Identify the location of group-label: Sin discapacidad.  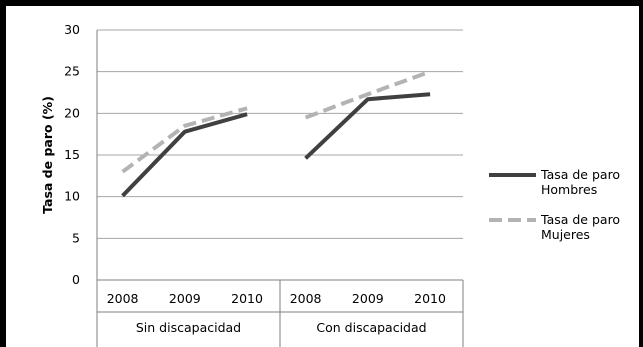
(188, 327).